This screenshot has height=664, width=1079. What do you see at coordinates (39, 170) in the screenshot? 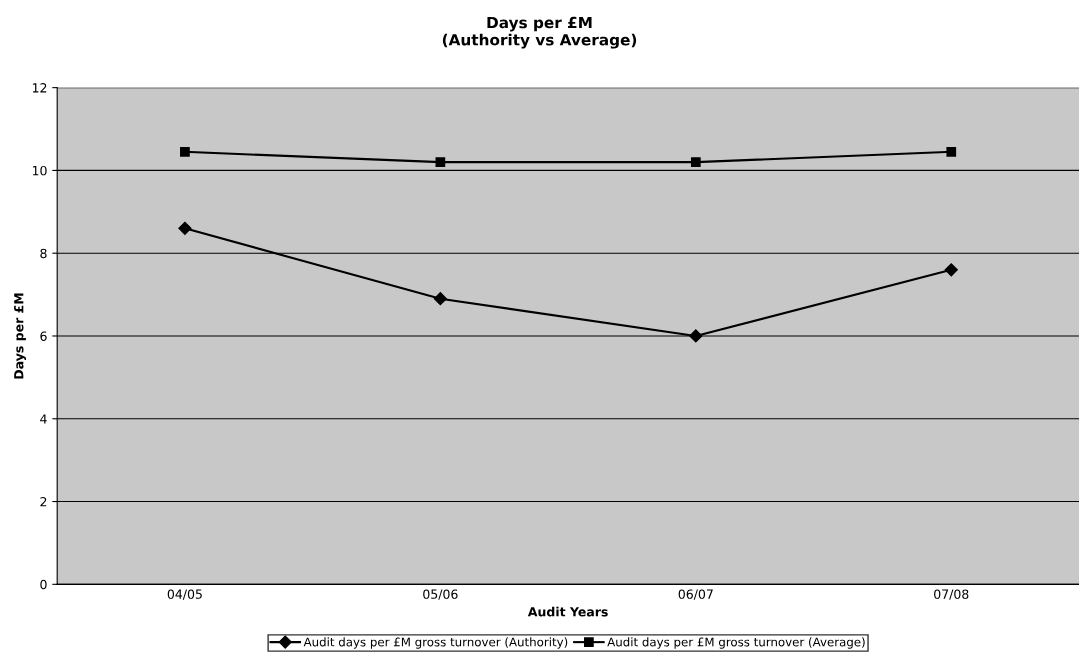
I see `y-tick-label: 10` at bounding box center [39, 170].